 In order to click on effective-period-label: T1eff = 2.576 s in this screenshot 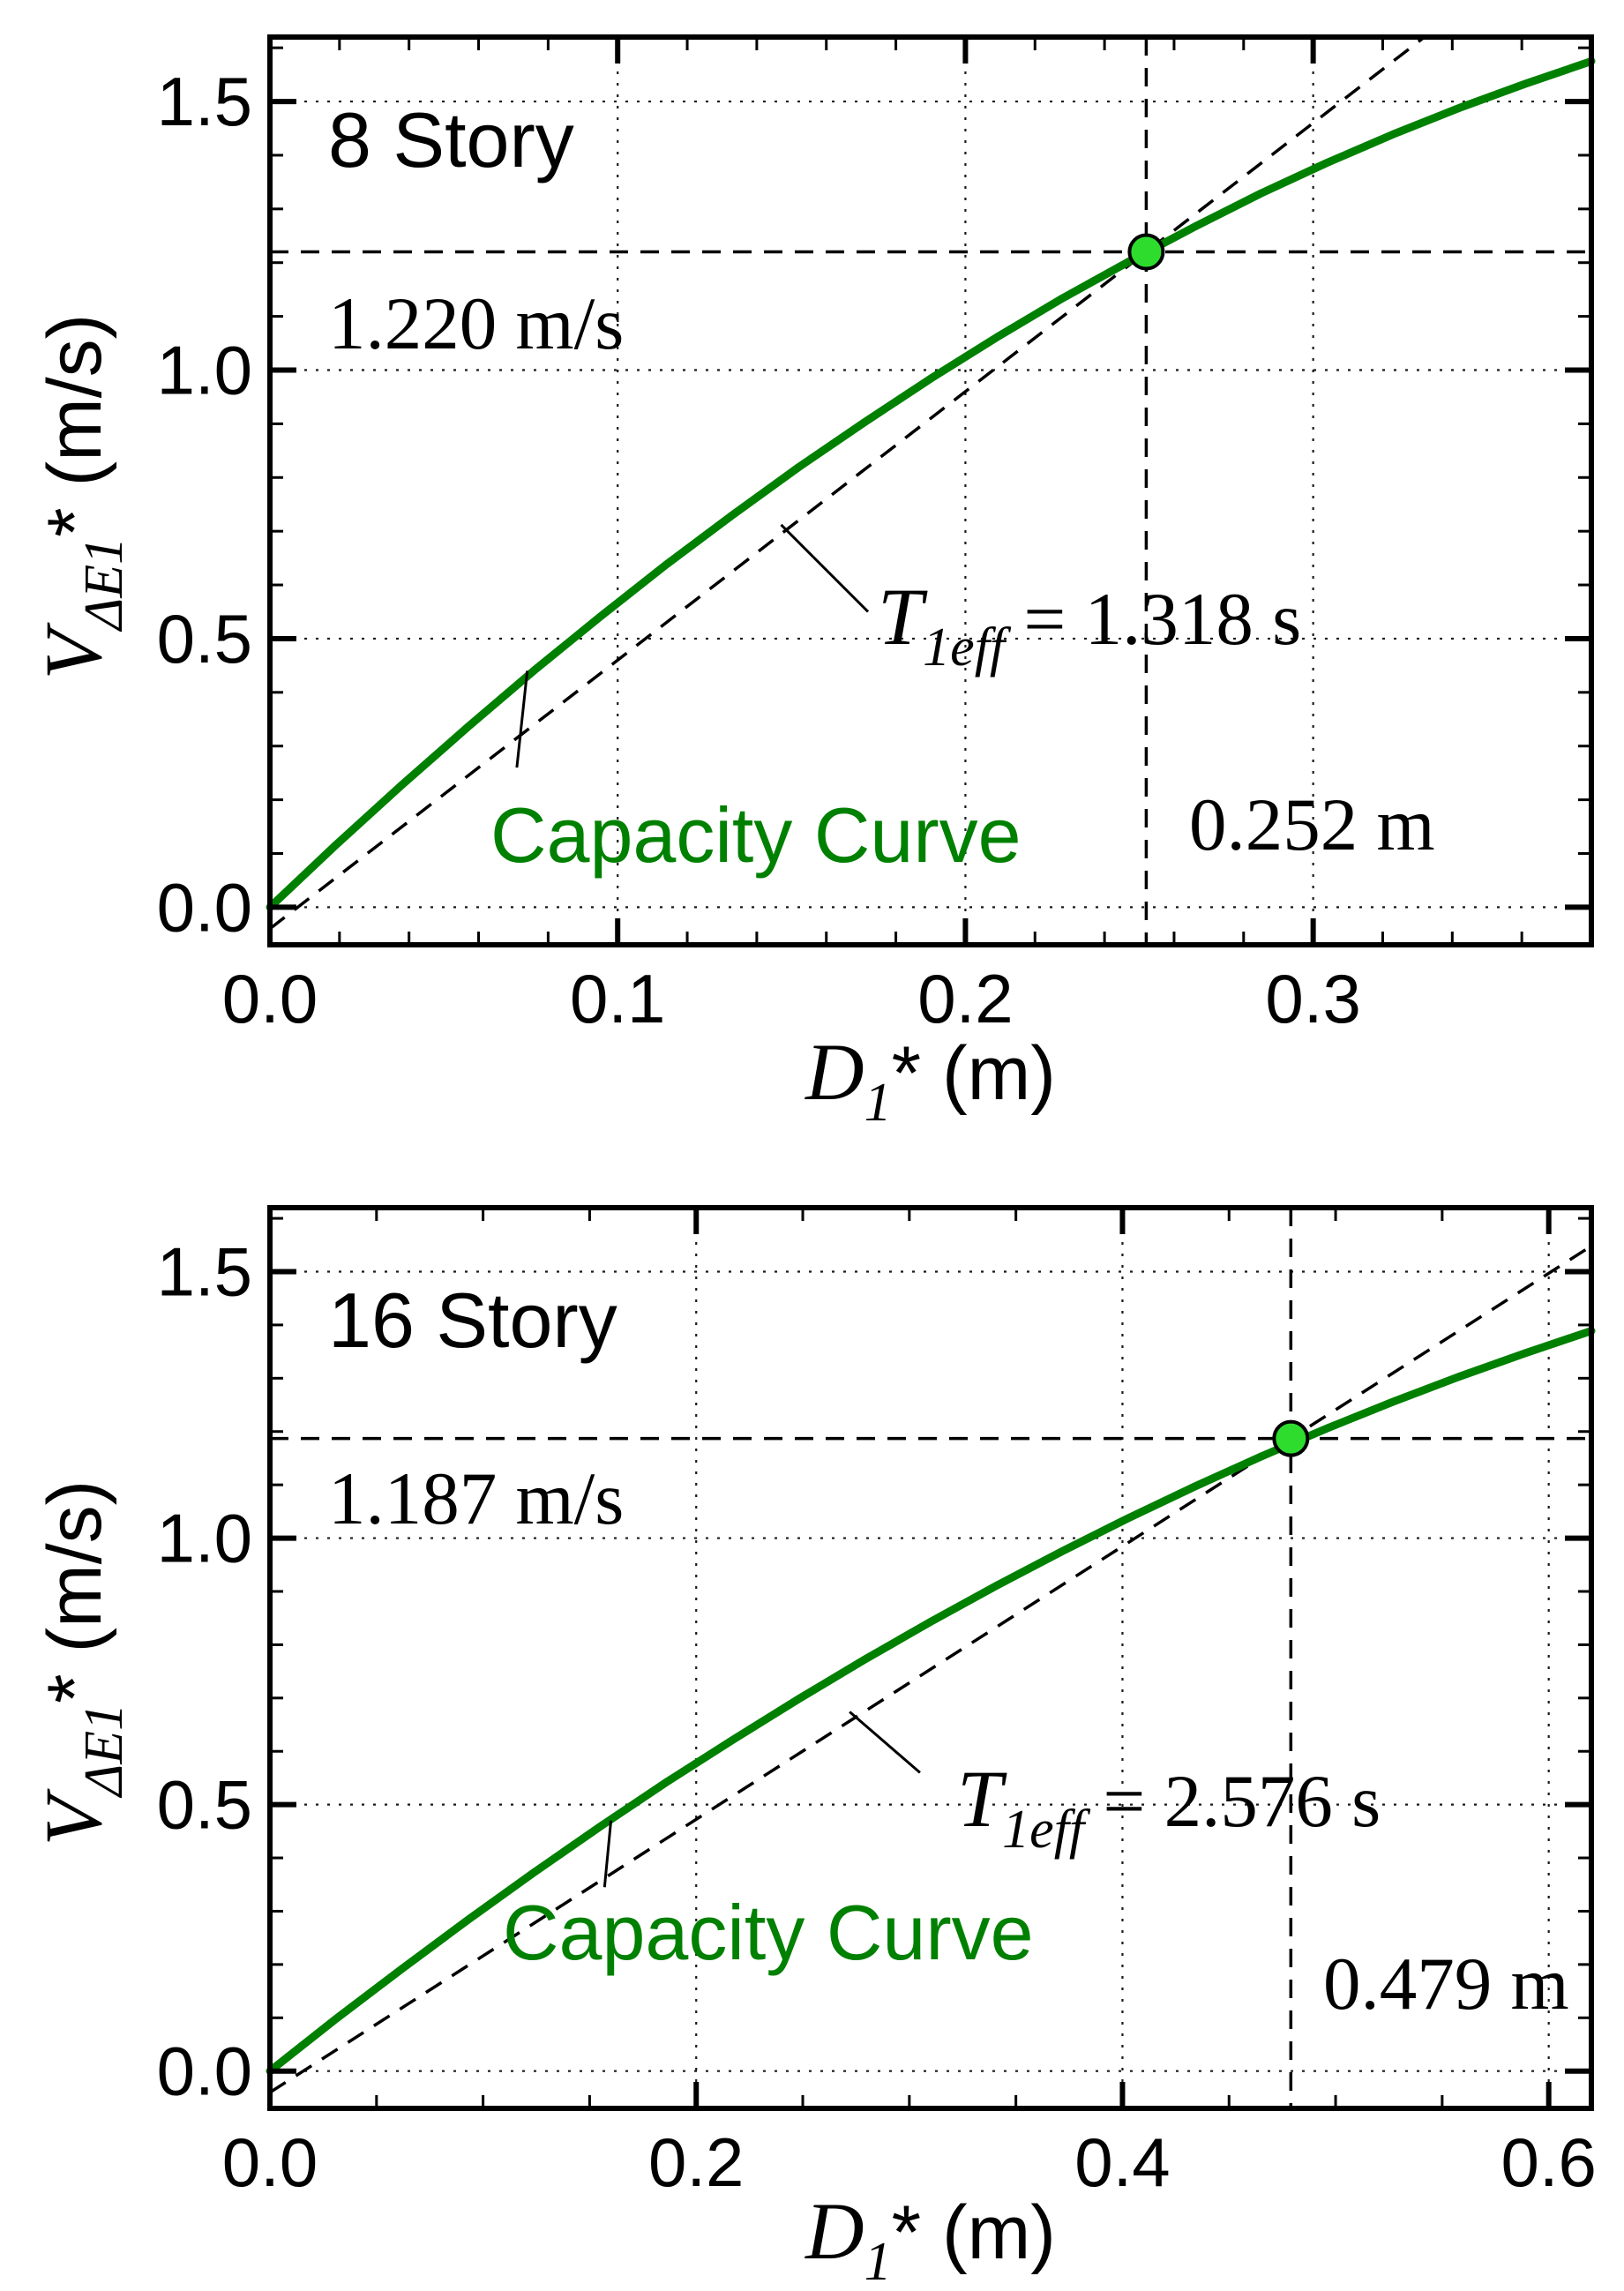, I will do `click(1169, 1806)`.